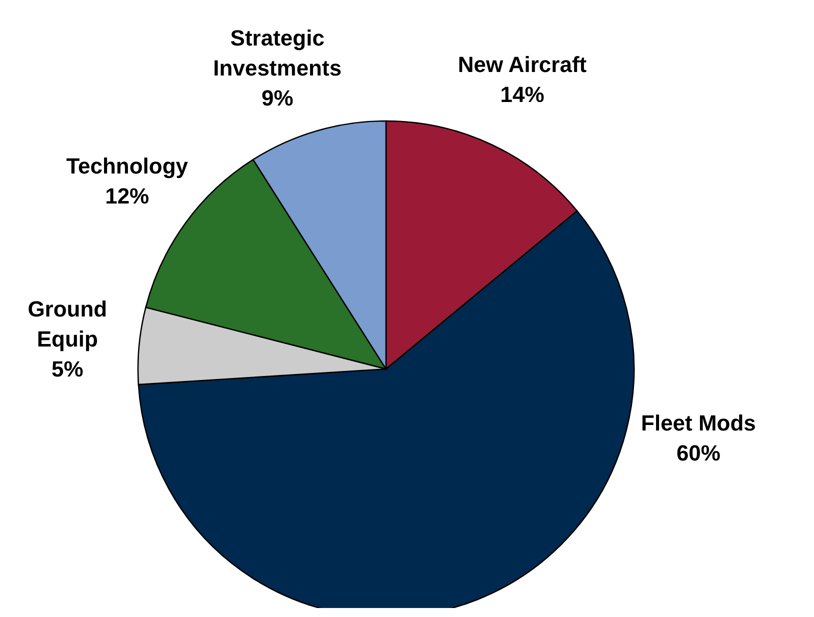 The width and height of the screenshot is (814, 617). What do you see at coordinates (277, 98) in the screenshot?
I see `data-label: 9%` at bounding box center [277, 98].